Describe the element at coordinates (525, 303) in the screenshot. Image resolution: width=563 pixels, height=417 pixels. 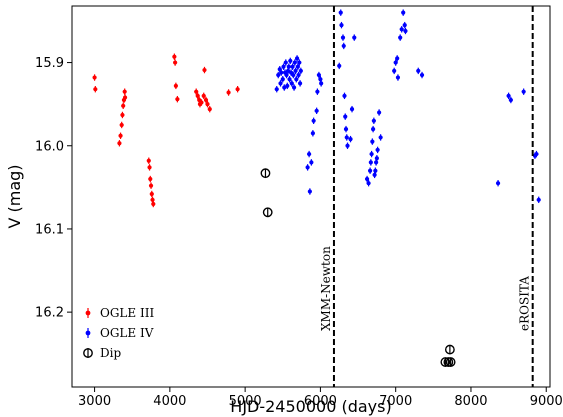
I see `vline-label-1: eROSITA` at that location.